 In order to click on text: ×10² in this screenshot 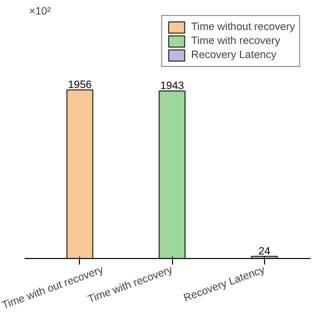, I will do `click(40, 12)`.